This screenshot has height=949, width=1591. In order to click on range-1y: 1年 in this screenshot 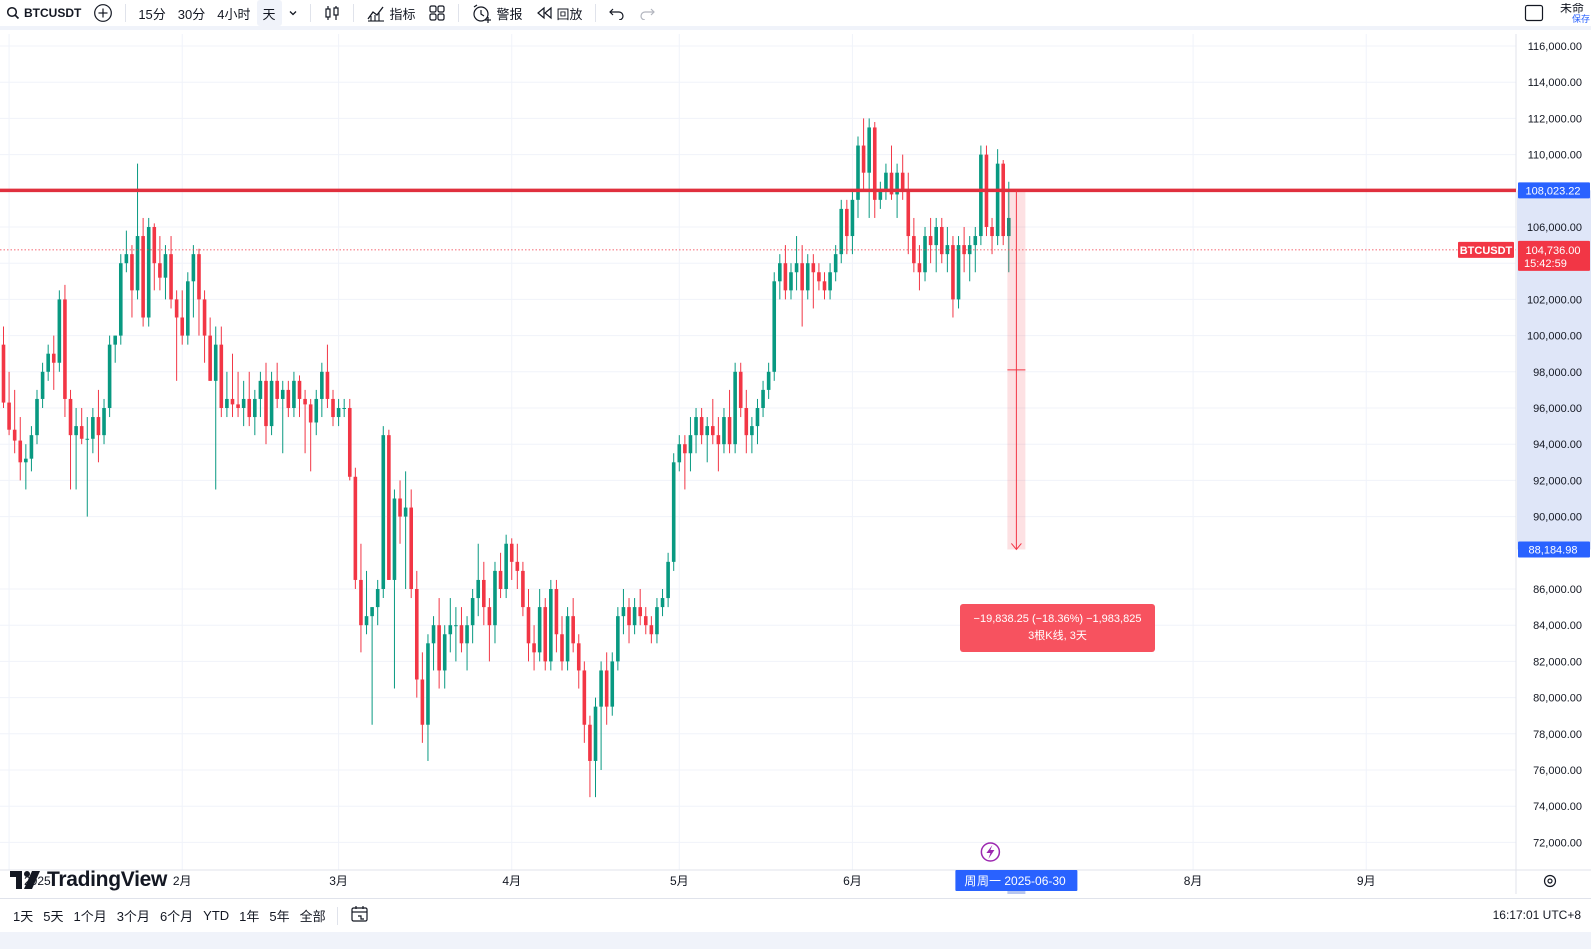, I will do `click(249, 916)`.